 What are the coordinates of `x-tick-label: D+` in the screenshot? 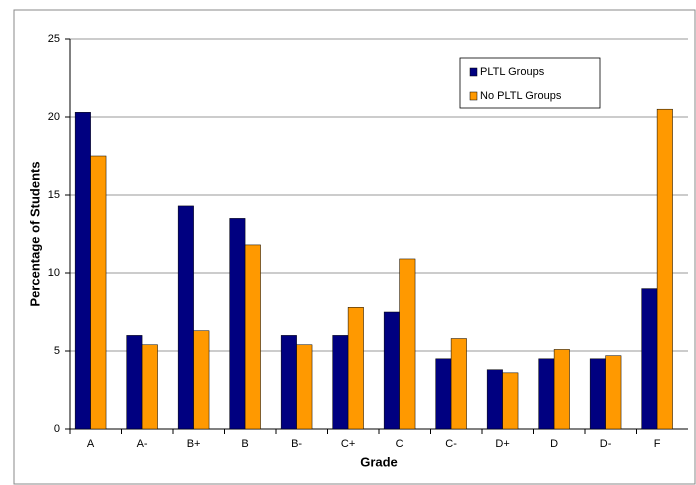 It's located at (502, 444).